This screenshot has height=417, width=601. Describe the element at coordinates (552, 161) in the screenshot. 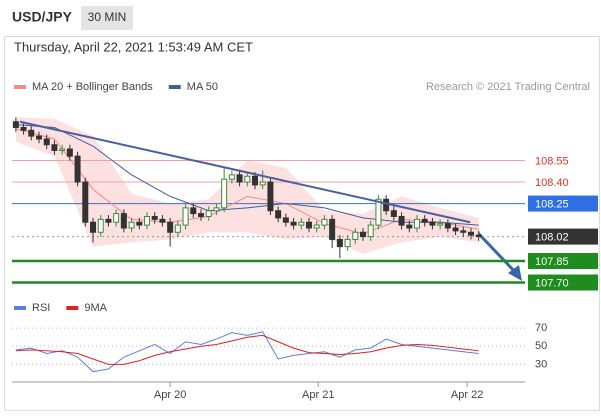

I see `level-label: 108.55` at that location.